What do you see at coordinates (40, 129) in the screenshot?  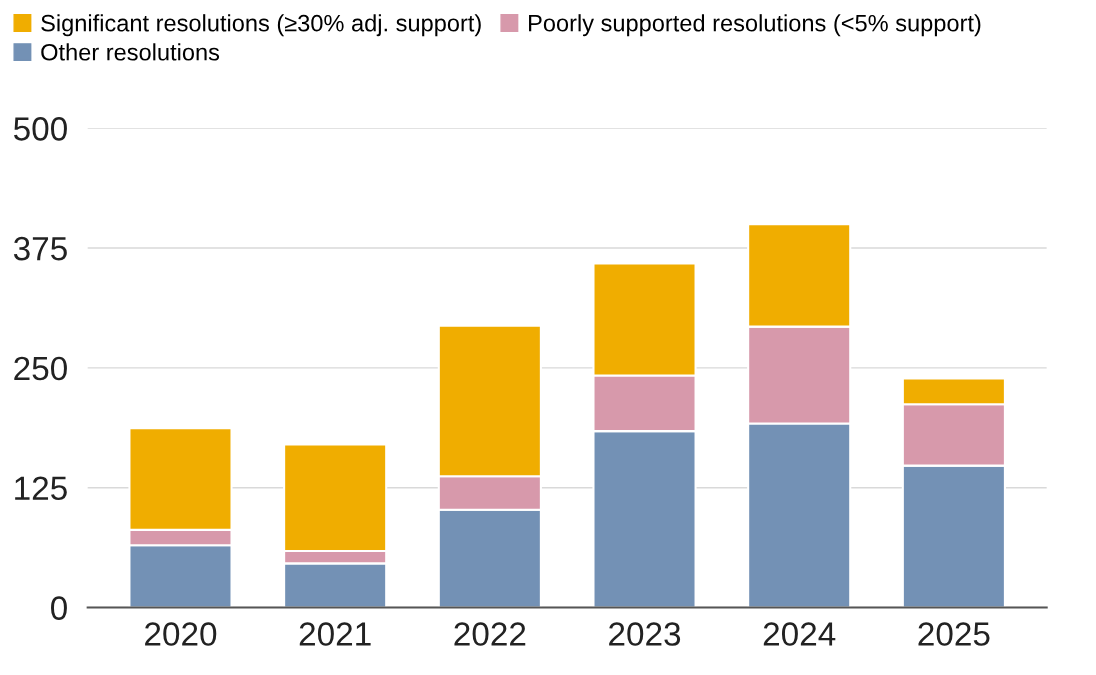 I see `y-tick-label: 500` at bounding box center [40, 129].